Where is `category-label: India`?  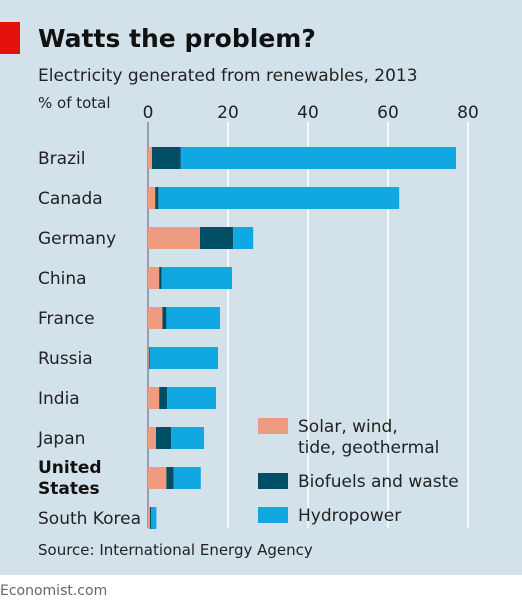
category-label: India is located at coordinates (59, 399).